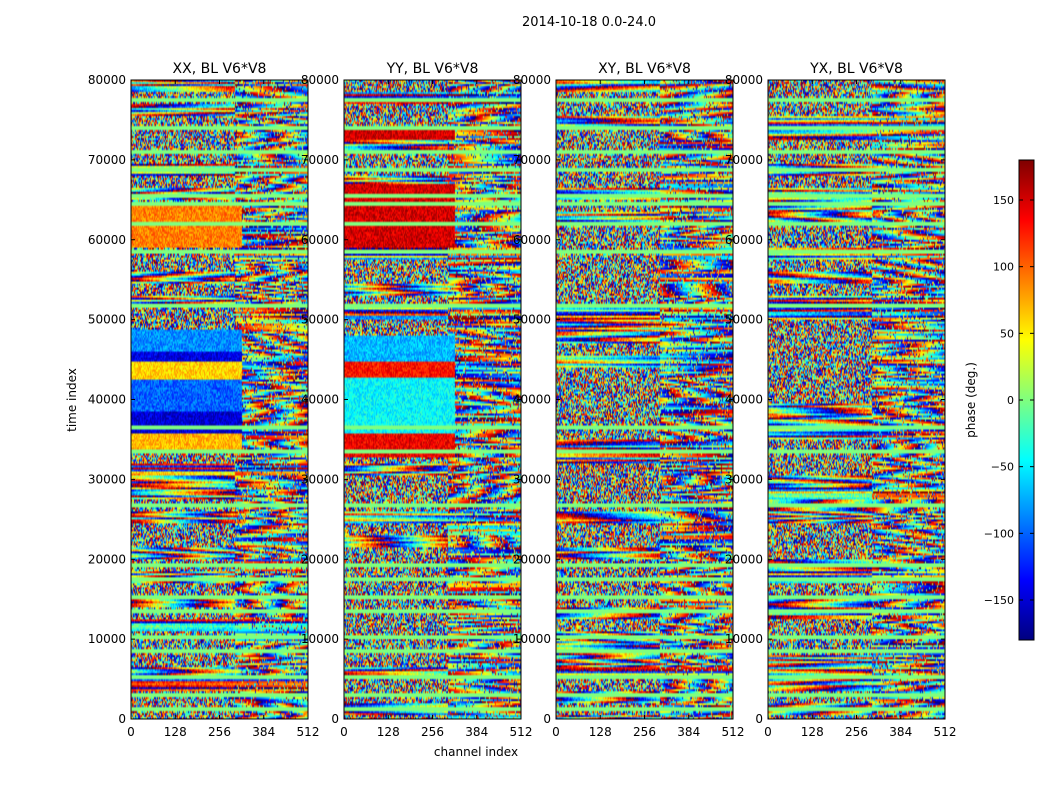 The height and width of the screenshot is (800, 1050). I want to click on colorbar-tick-label: 50, so click(1007, 333).